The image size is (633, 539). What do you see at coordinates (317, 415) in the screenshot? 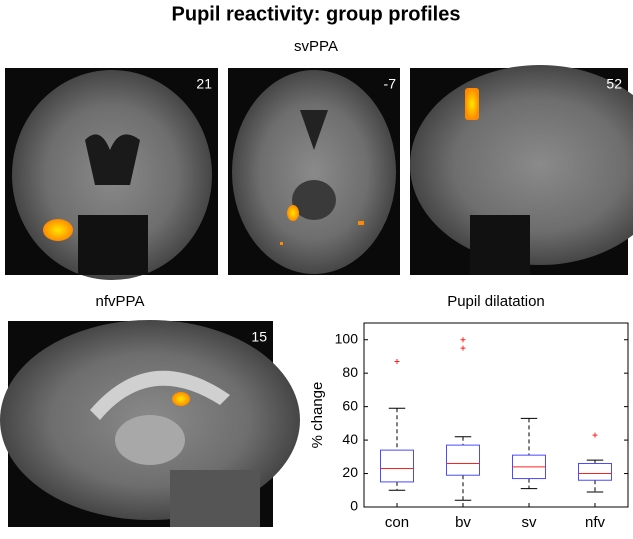
I see `y-axis-label: % change` at bounding box center [317, 415].